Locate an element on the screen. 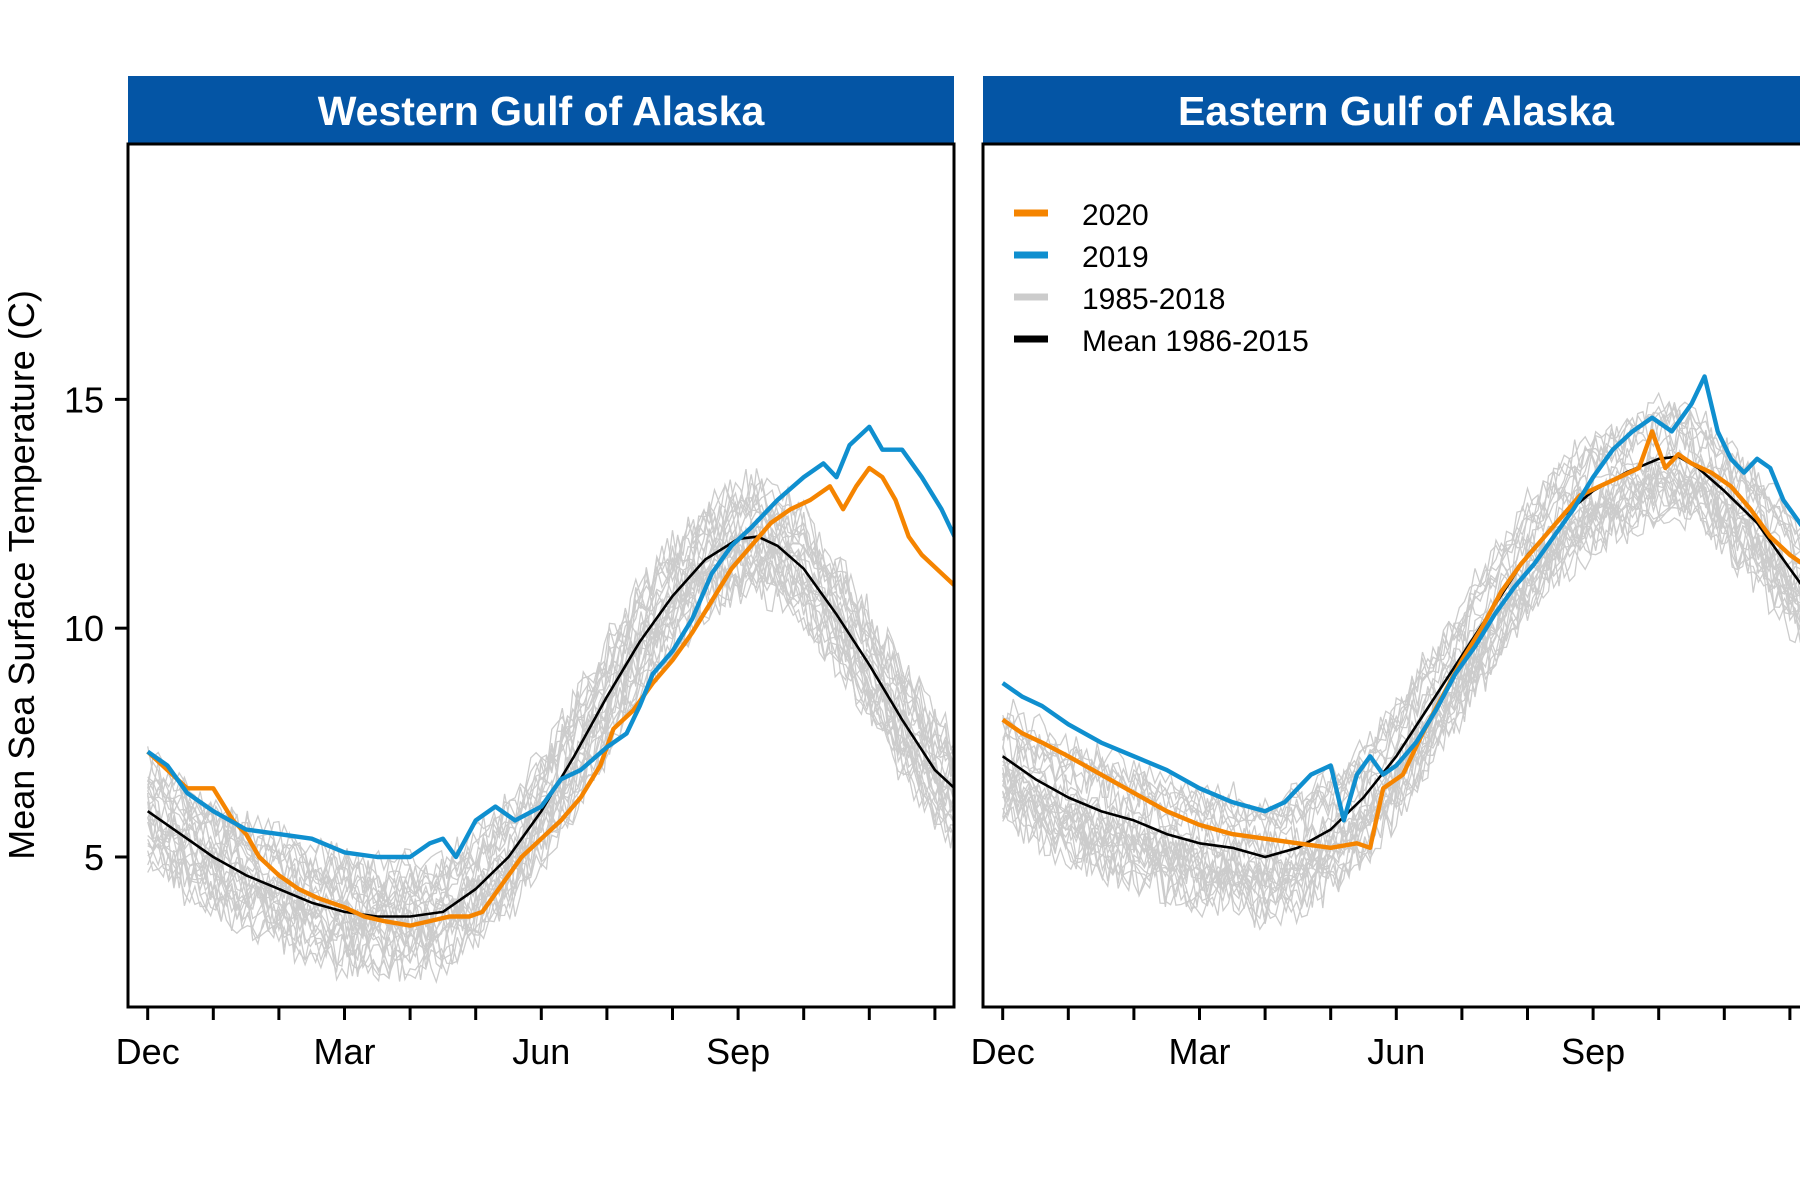 This screenshot has width=1800, height=1200. legend-label-2020: 2020 is located at coordinates (1115, 215).